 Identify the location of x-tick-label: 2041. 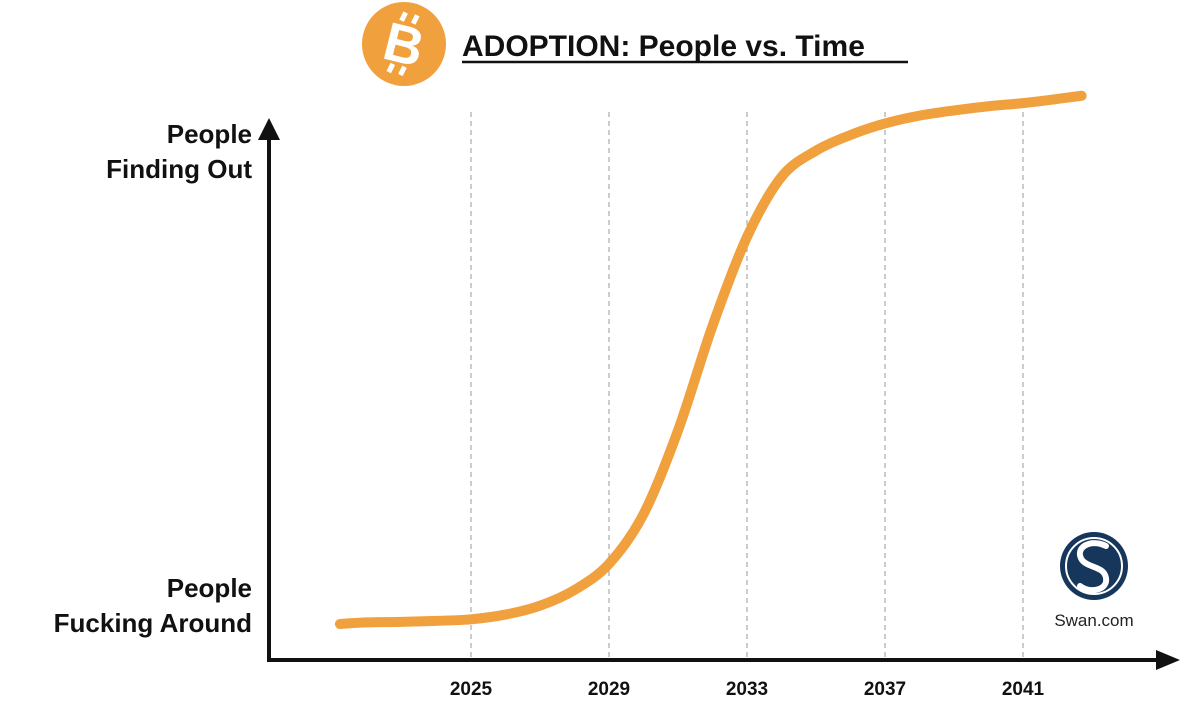
(1023, 689).